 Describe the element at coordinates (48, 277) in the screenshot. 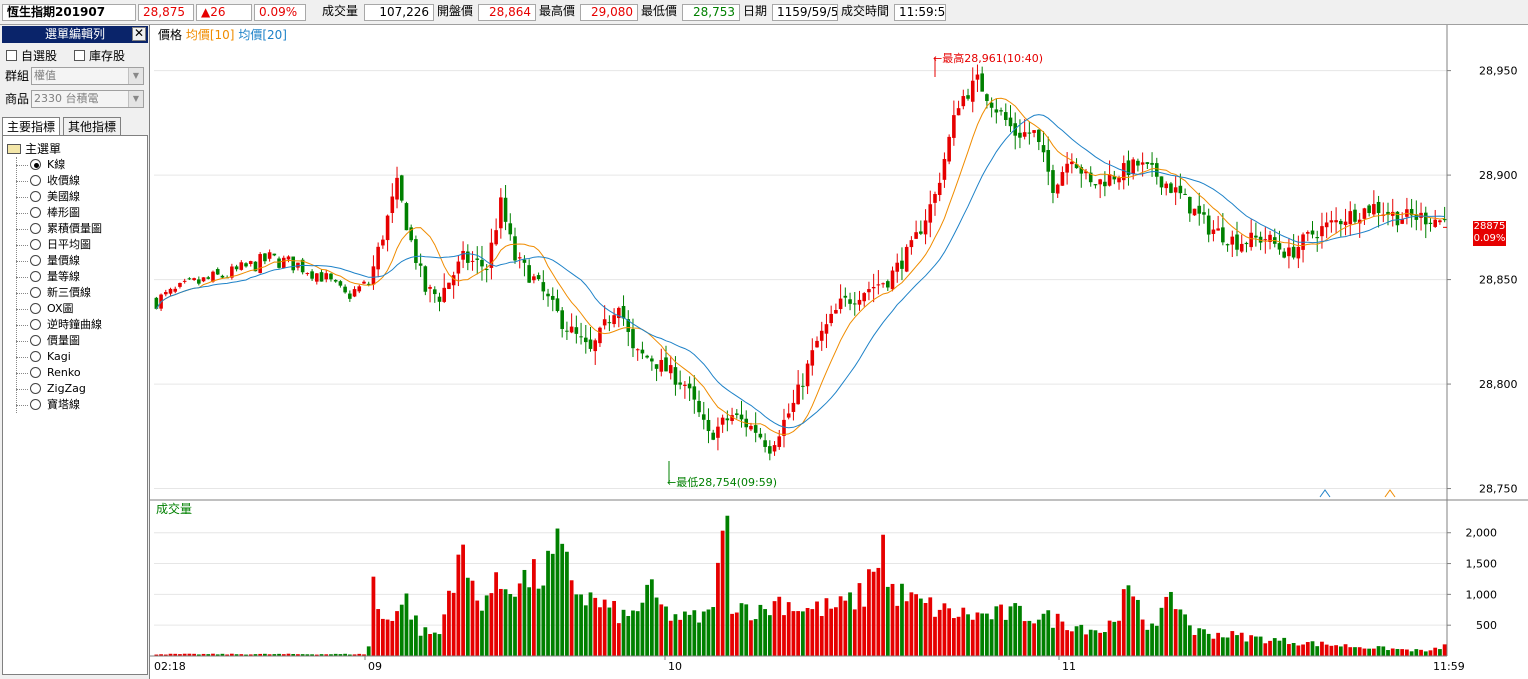

I see `tree-item: 量等線` at that location.